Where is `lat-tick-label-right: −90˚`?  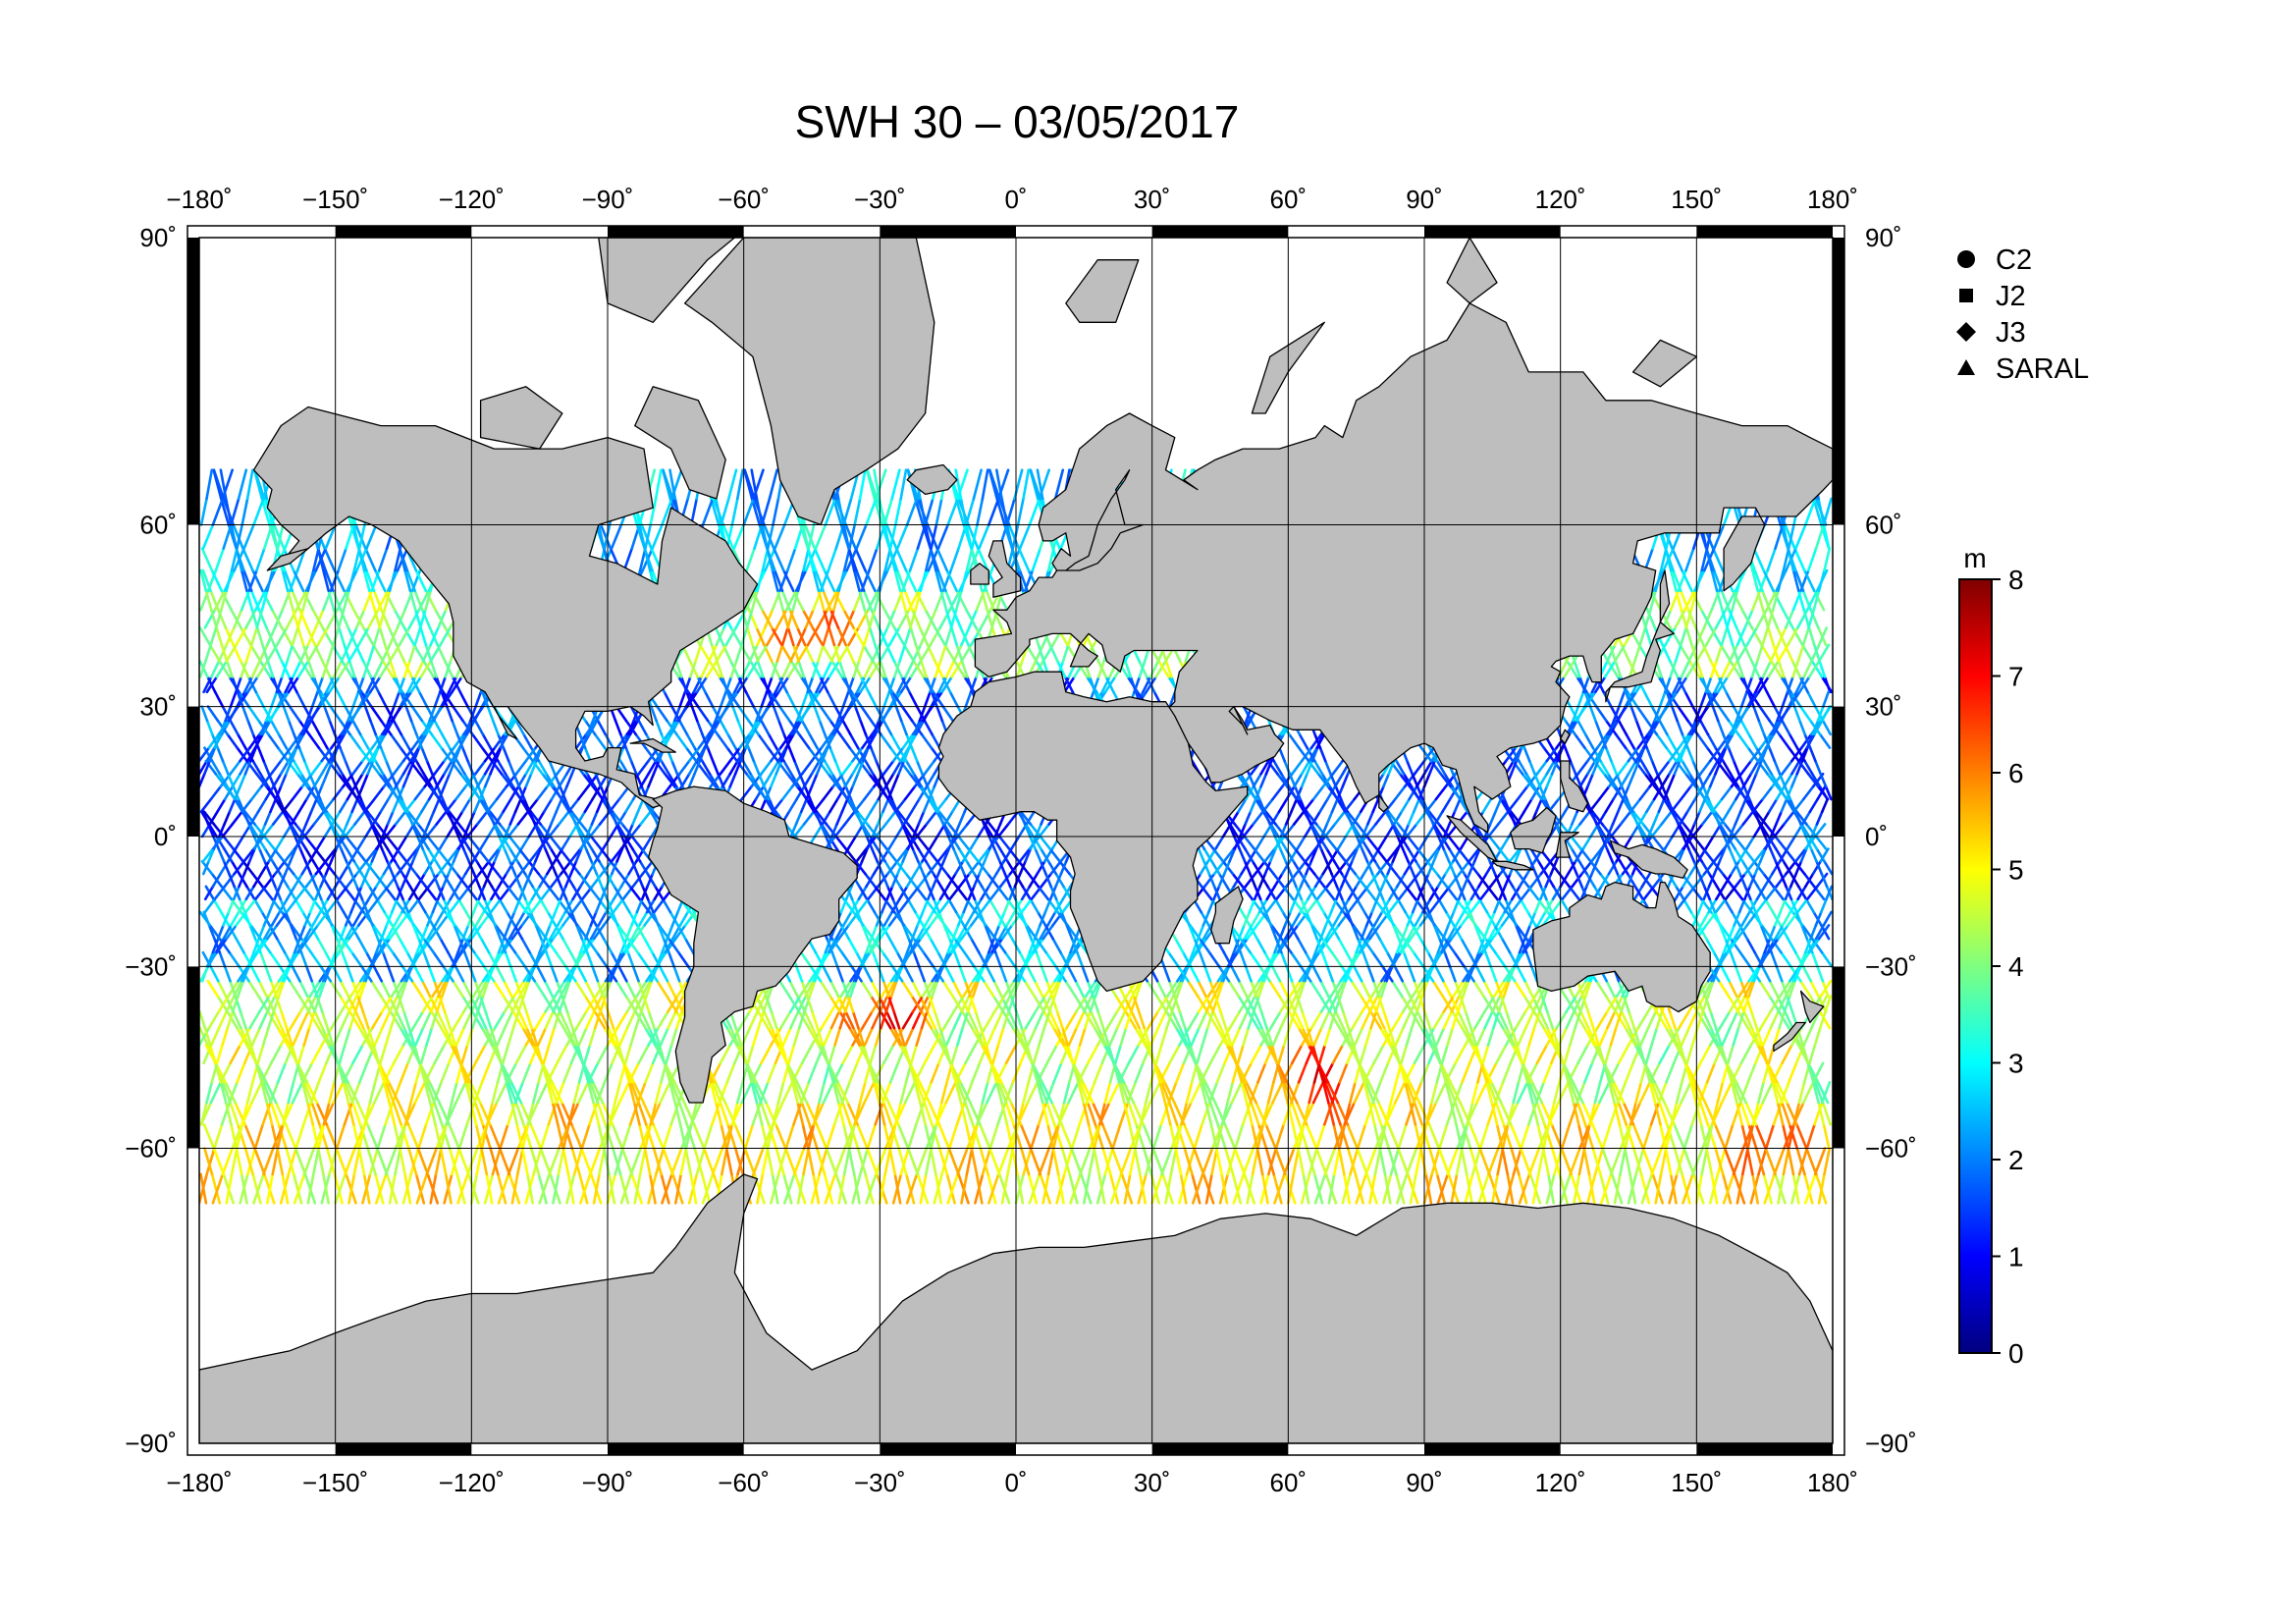
lat-tick-label-right: −90˚ is located at coordinates (1891, 1444).